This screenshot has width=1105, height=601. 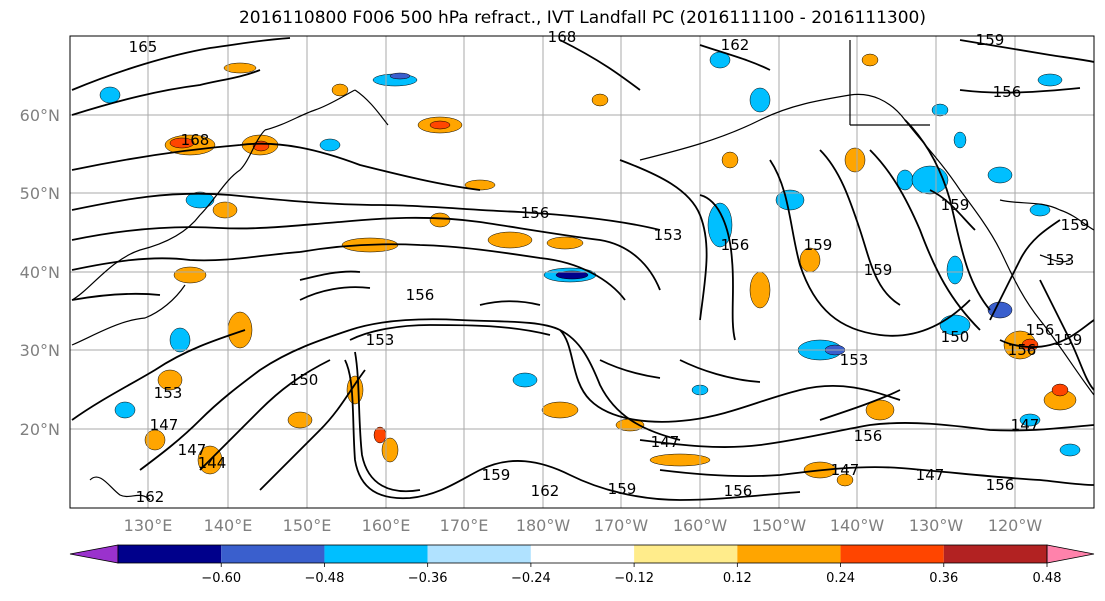 I want to click on contour-label: 144, so click(x=212, y=463).